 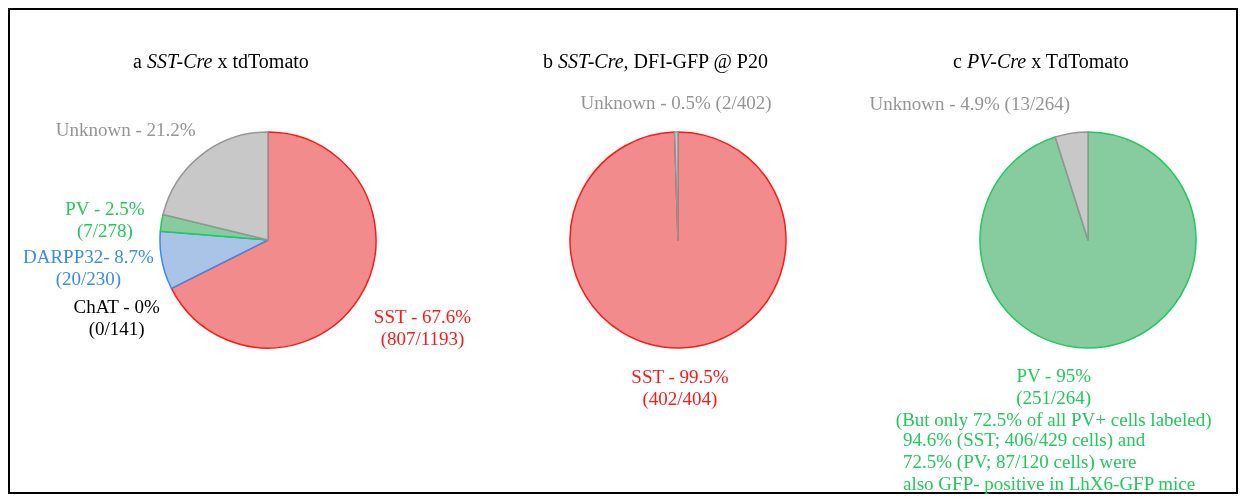 I want to click on slice-label: SST - 99.5% (402/404), so click(x=680, y=387).